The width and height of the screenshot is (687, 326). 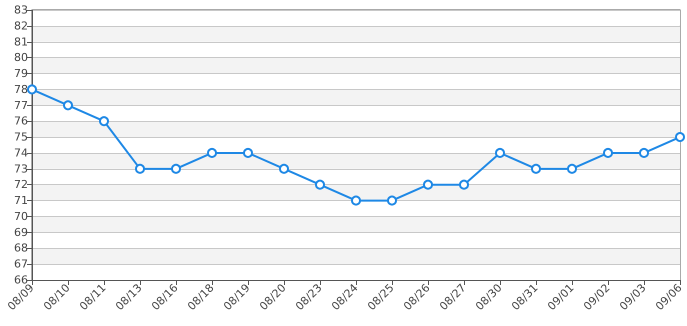 What do you see at coordinates (21, 153) in the screenshot?
I see `y-tick-label: 74` at bounding box center [21, 153].